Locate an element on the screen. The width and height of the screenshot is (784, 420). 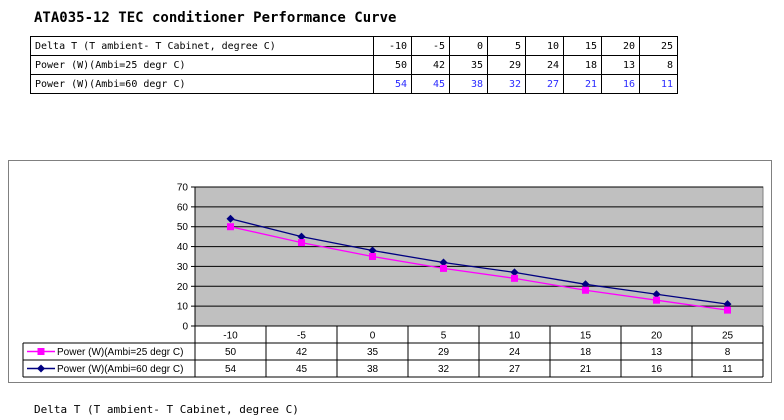
row-label: Power (W)(Ambi=60 degr C) is located at coordinates (202, 84).